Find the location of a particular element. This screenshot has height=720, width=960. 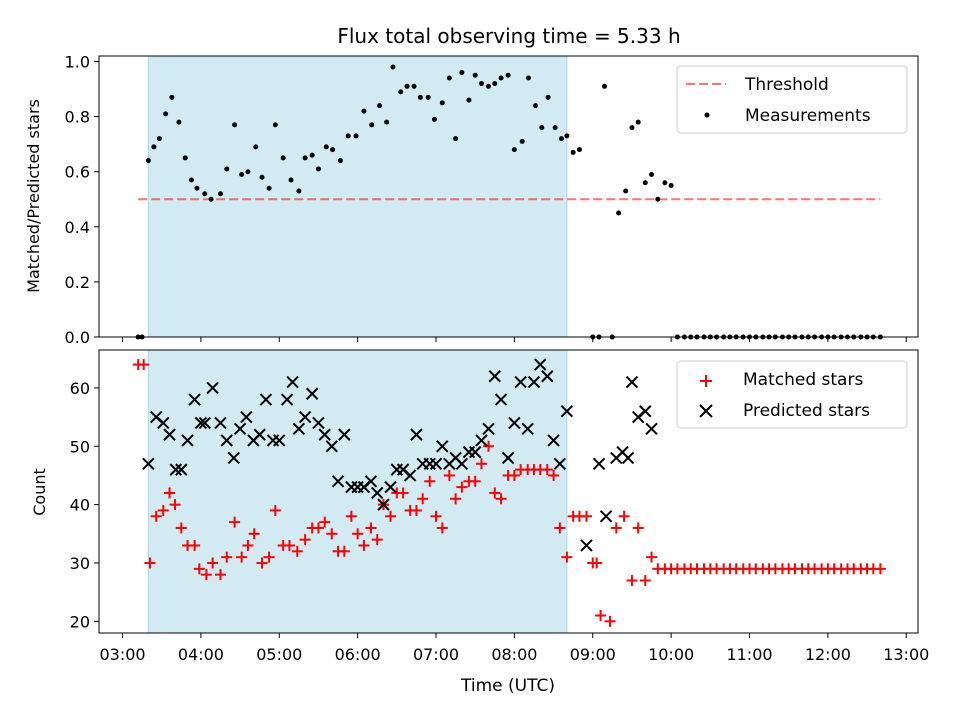

legend-predicted-label: Predicted stars is located at coordinates (806, 411).